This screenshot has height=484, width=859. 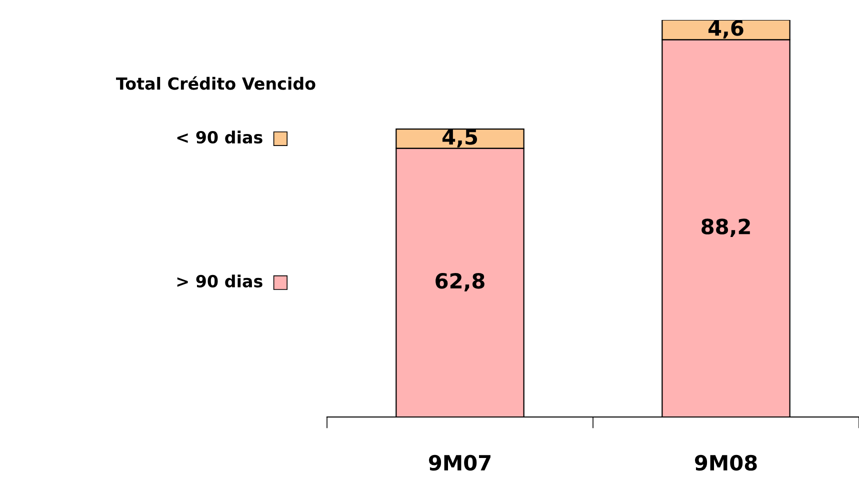 What do you see at coordinates (726, 228) in the screenshot?
I see `data-label: 88,2` at bounding box center [726, 228].